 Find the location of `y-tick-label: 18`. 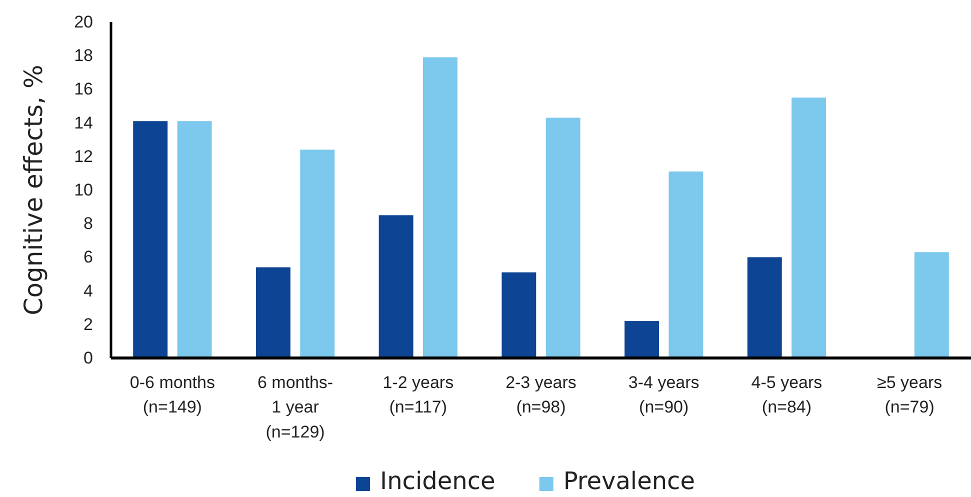

y-tick-label: 18 is located at coordinates (83, 56).